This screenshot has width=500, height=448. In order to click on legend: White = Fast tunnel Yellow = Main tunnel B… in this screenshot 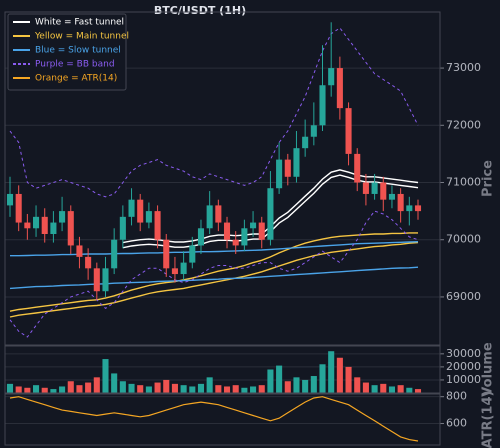, I will do `click(68, 52)`.